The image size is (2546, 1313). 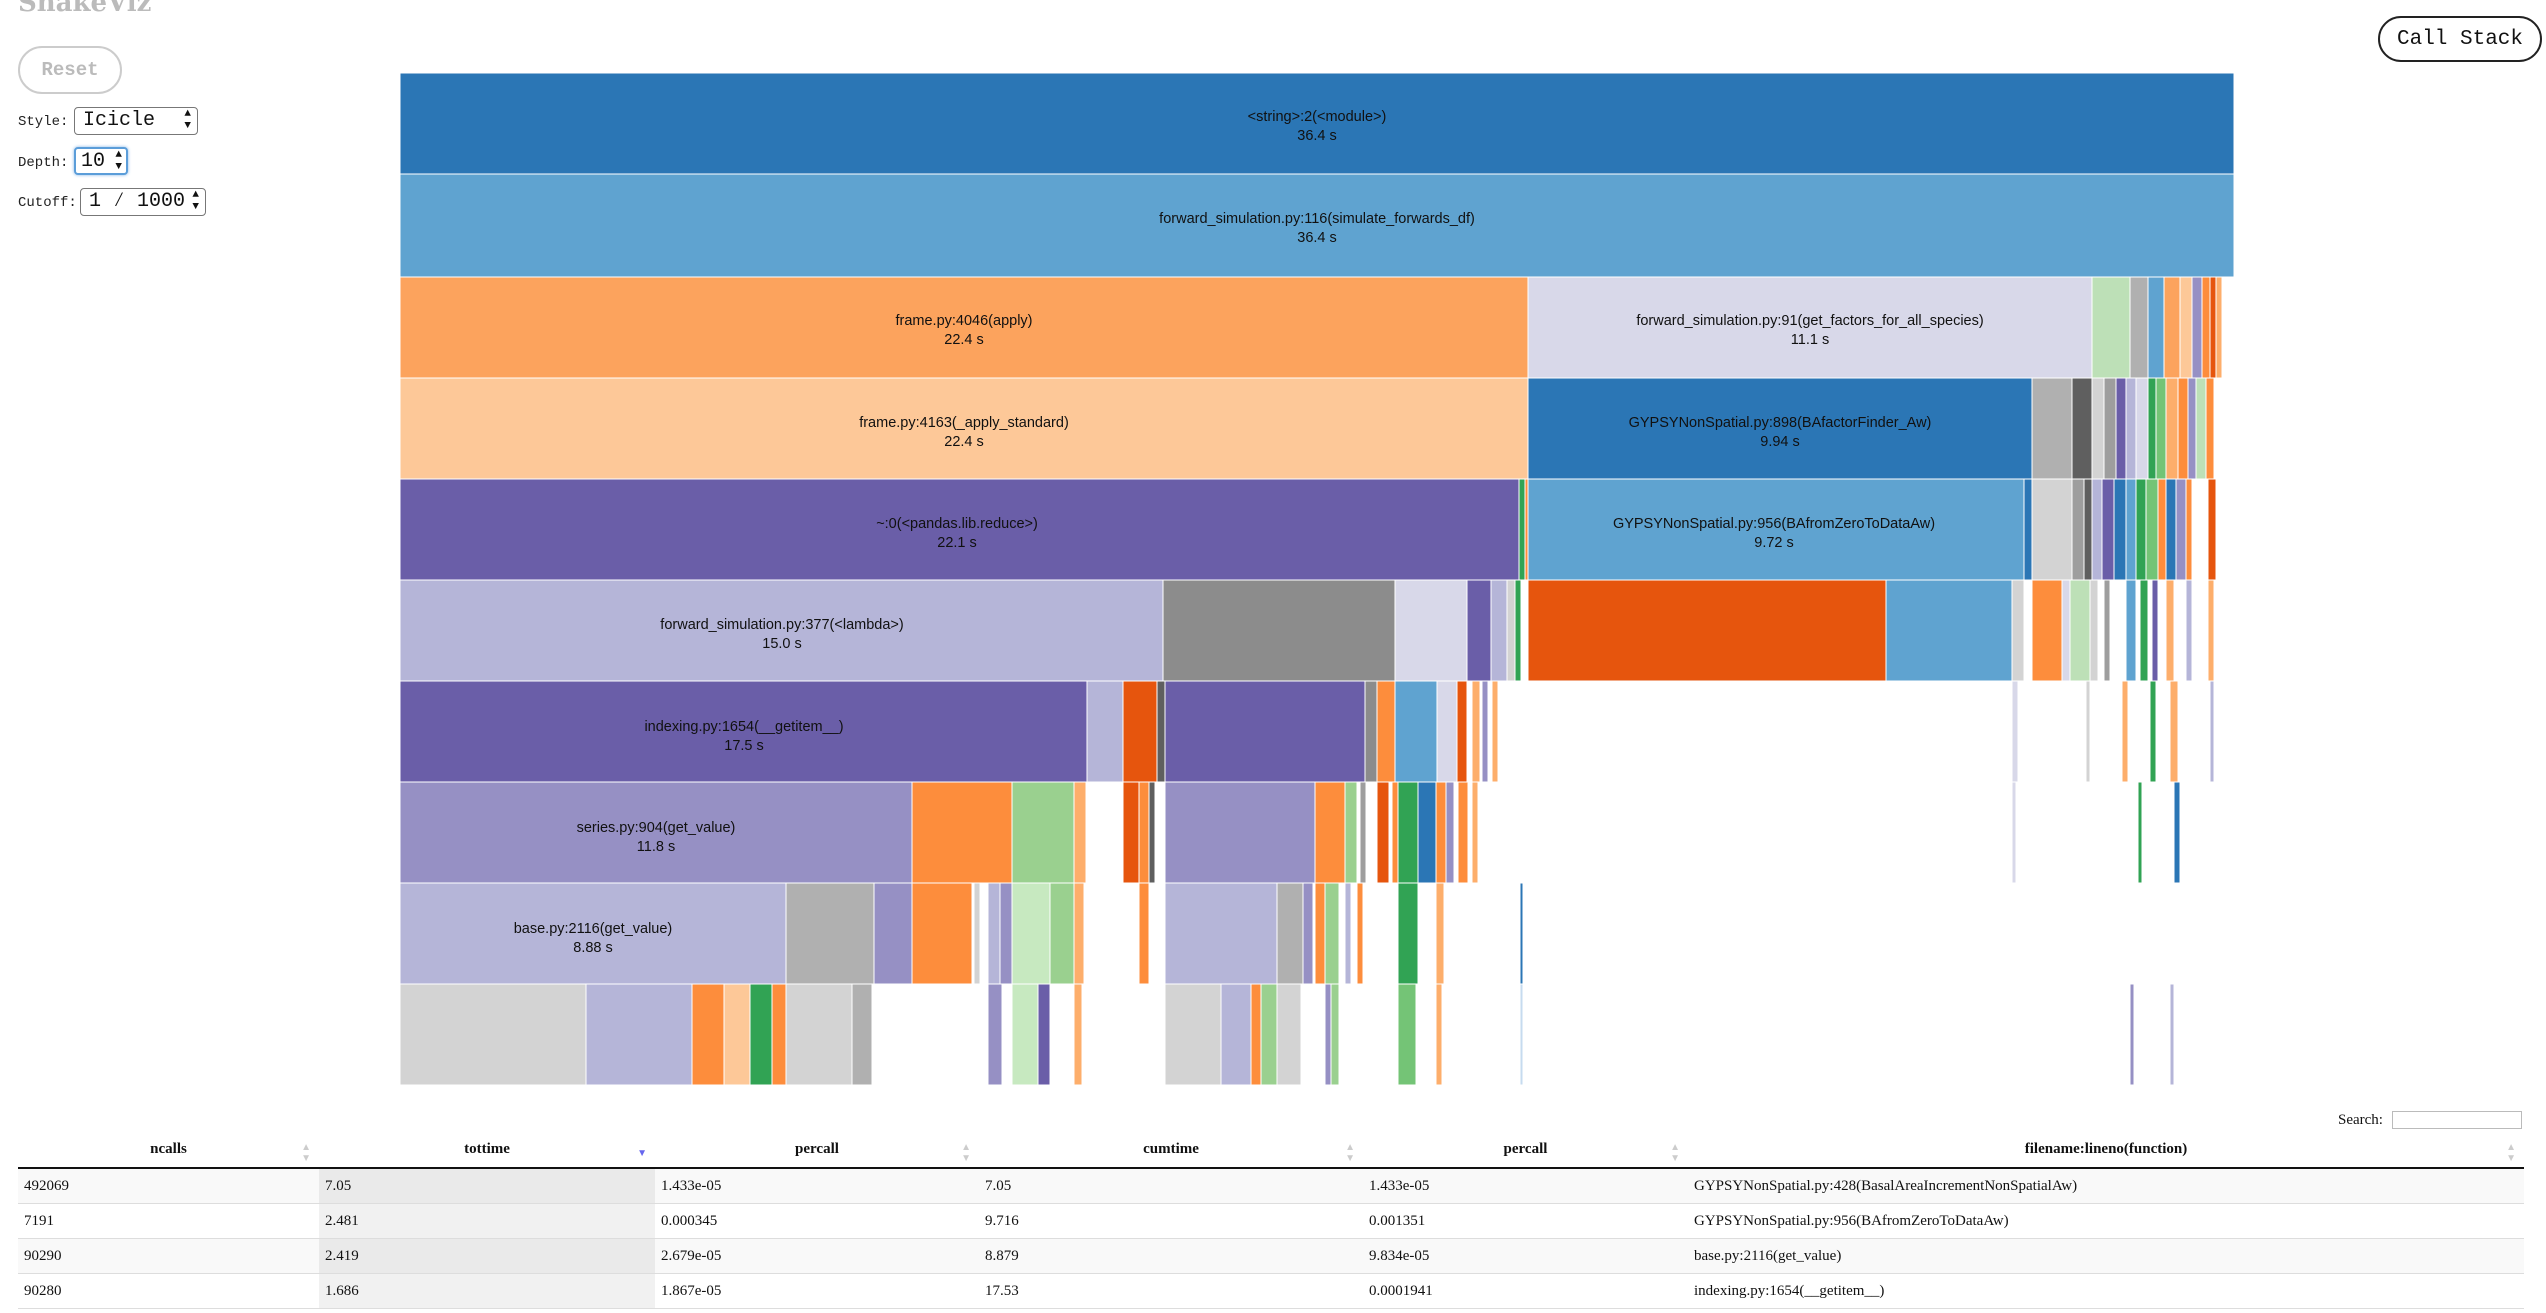 I want to click on reset-button: Reset, so click(x=70, y=70).